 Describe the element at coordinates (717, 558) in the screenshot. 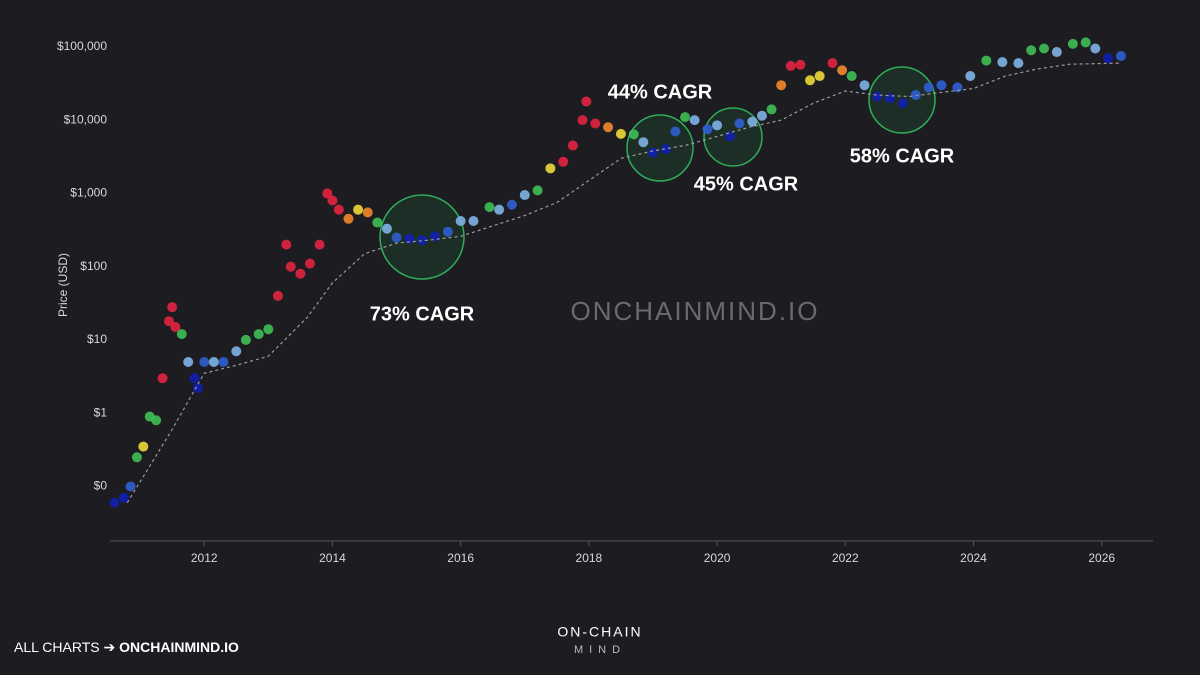

I see `x-tick-label: 2020` at that location.